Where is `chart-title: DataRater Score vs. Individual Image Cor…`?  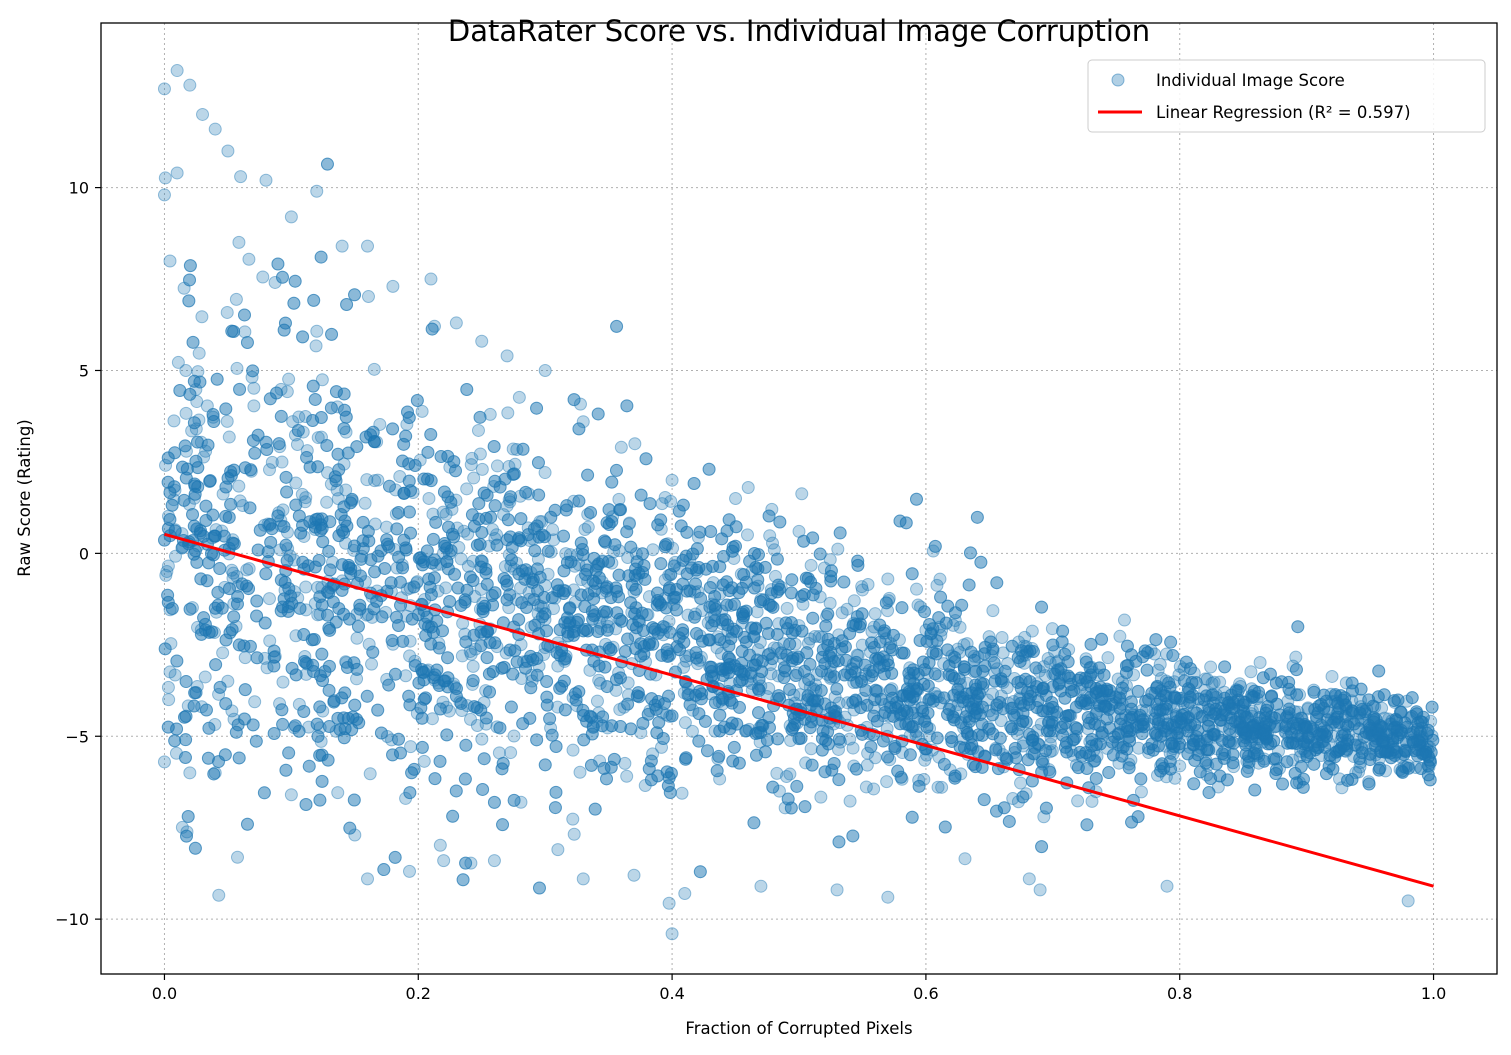
chart-title: DataRater Score vs. Individual Image Cor… is located at coordinates (799, 31).